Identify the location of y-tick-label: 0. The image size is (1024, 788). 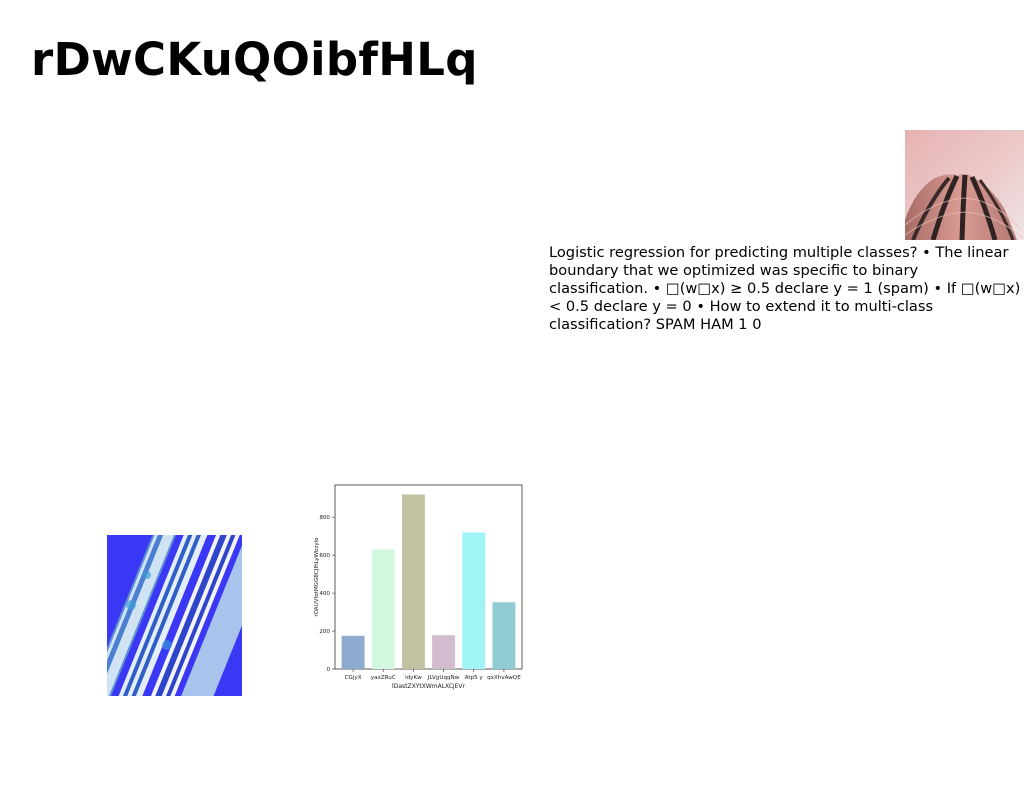
(328, 670).